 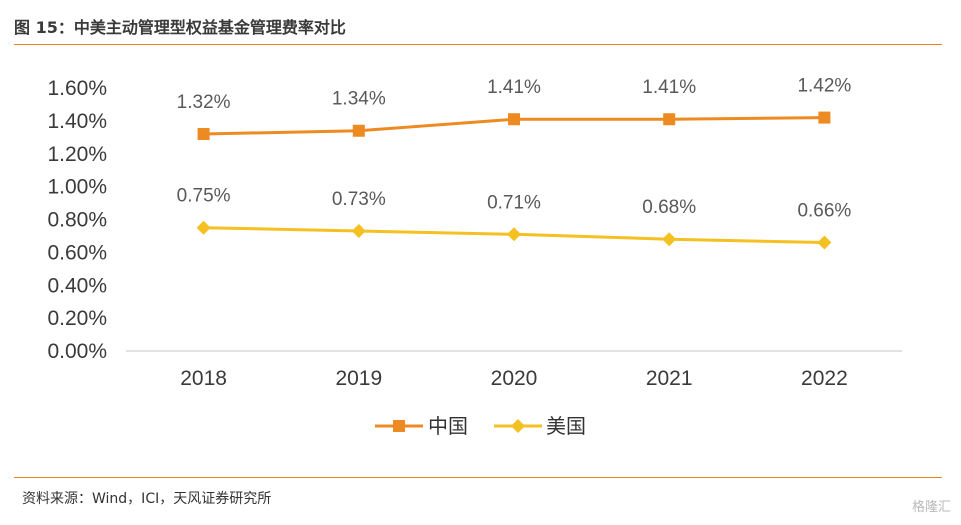 I want to click on x-tick-label: 2022, so click(x=824, y=378).